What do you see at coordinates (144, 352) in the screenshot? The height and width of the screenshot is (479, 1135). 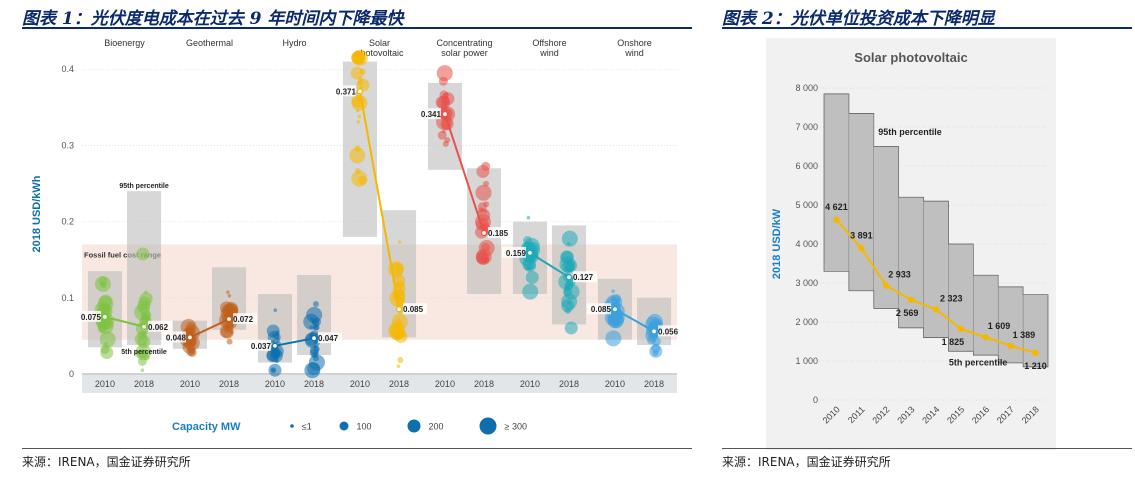 I see `p5-annotation: 5th percentile` at bounding box center [144, 352].